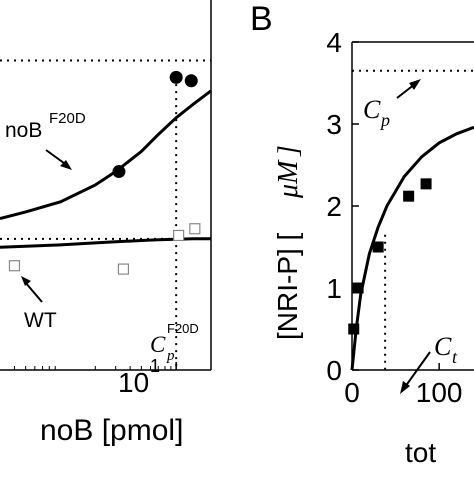  I want to click on panel-b-y-tick-label: 1, so click(334, 288).